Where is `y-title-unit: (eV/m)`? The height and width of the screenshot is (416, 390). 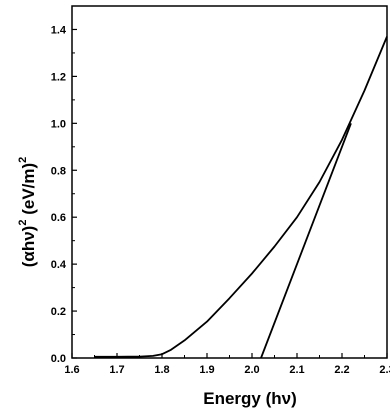
y-title-unit: (eV/m) is located at coordinates (28, 189).